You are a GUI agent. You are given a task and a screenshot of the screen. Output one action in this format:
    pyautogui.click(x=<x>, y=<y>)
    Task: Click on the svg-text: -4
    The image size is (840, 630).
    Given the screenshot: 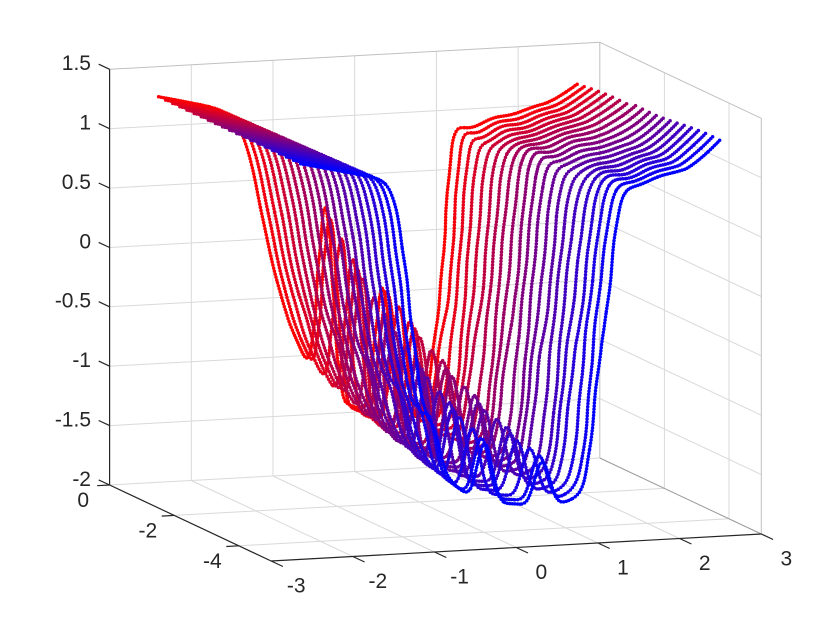 What is the action you would take?
    pyautogui.click(x=212, y=561)
    